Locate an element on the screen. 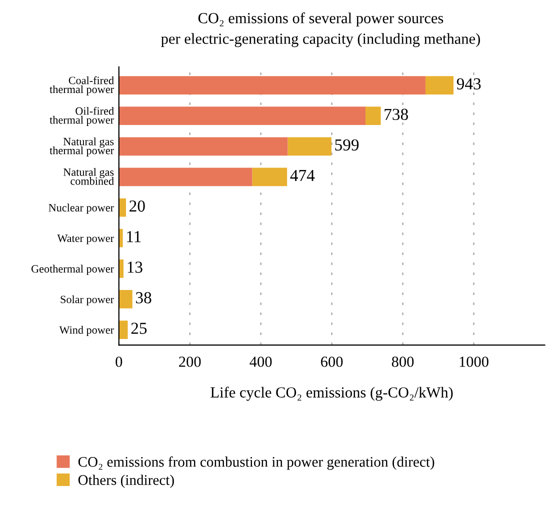  total-label: 738 is located at coordinates (396, 114).